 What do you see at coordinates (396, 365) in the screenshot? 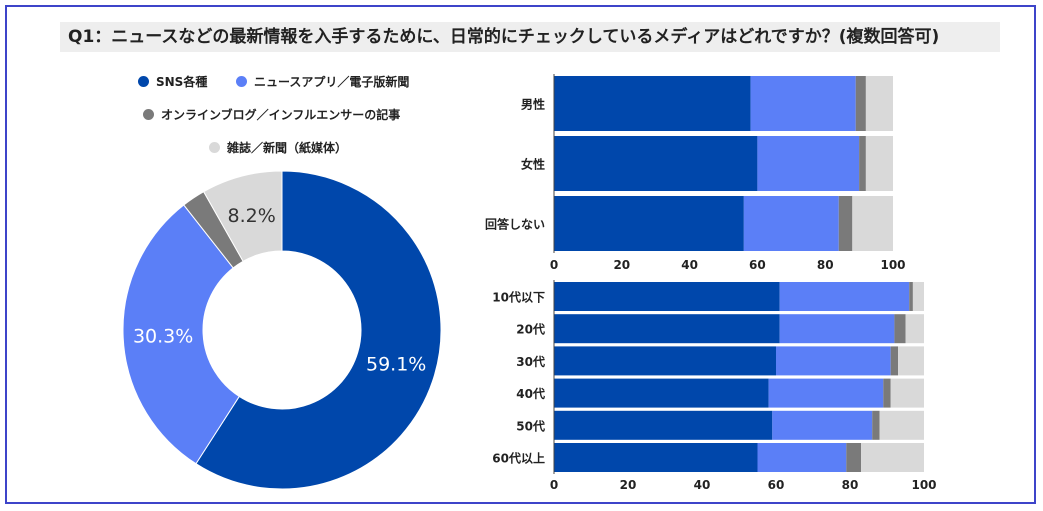
I see `donut-label-sns: 59.1%` at bounding box center [396, 365].